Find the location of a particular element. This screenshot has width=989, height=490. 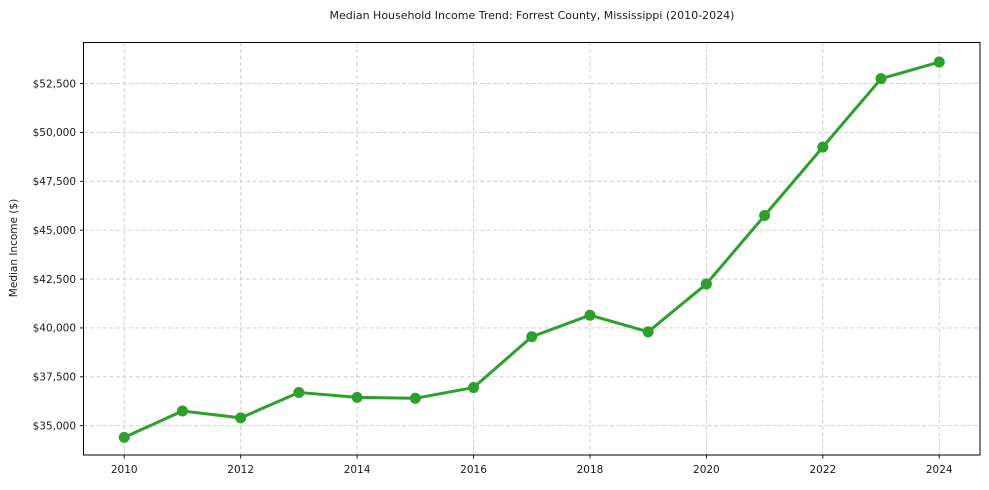

data-point-2017 is located at coordinates (532, 337).